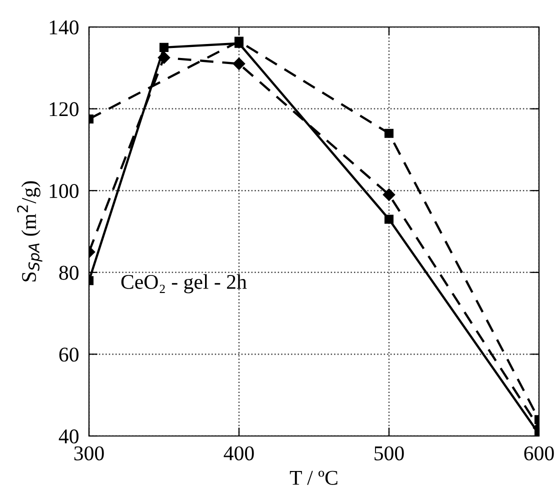 This screenshot has height=495, width=556. Describe the element at coordinates (89, 453) in the screenshot. I see `x-tick-label: 300` at that location.